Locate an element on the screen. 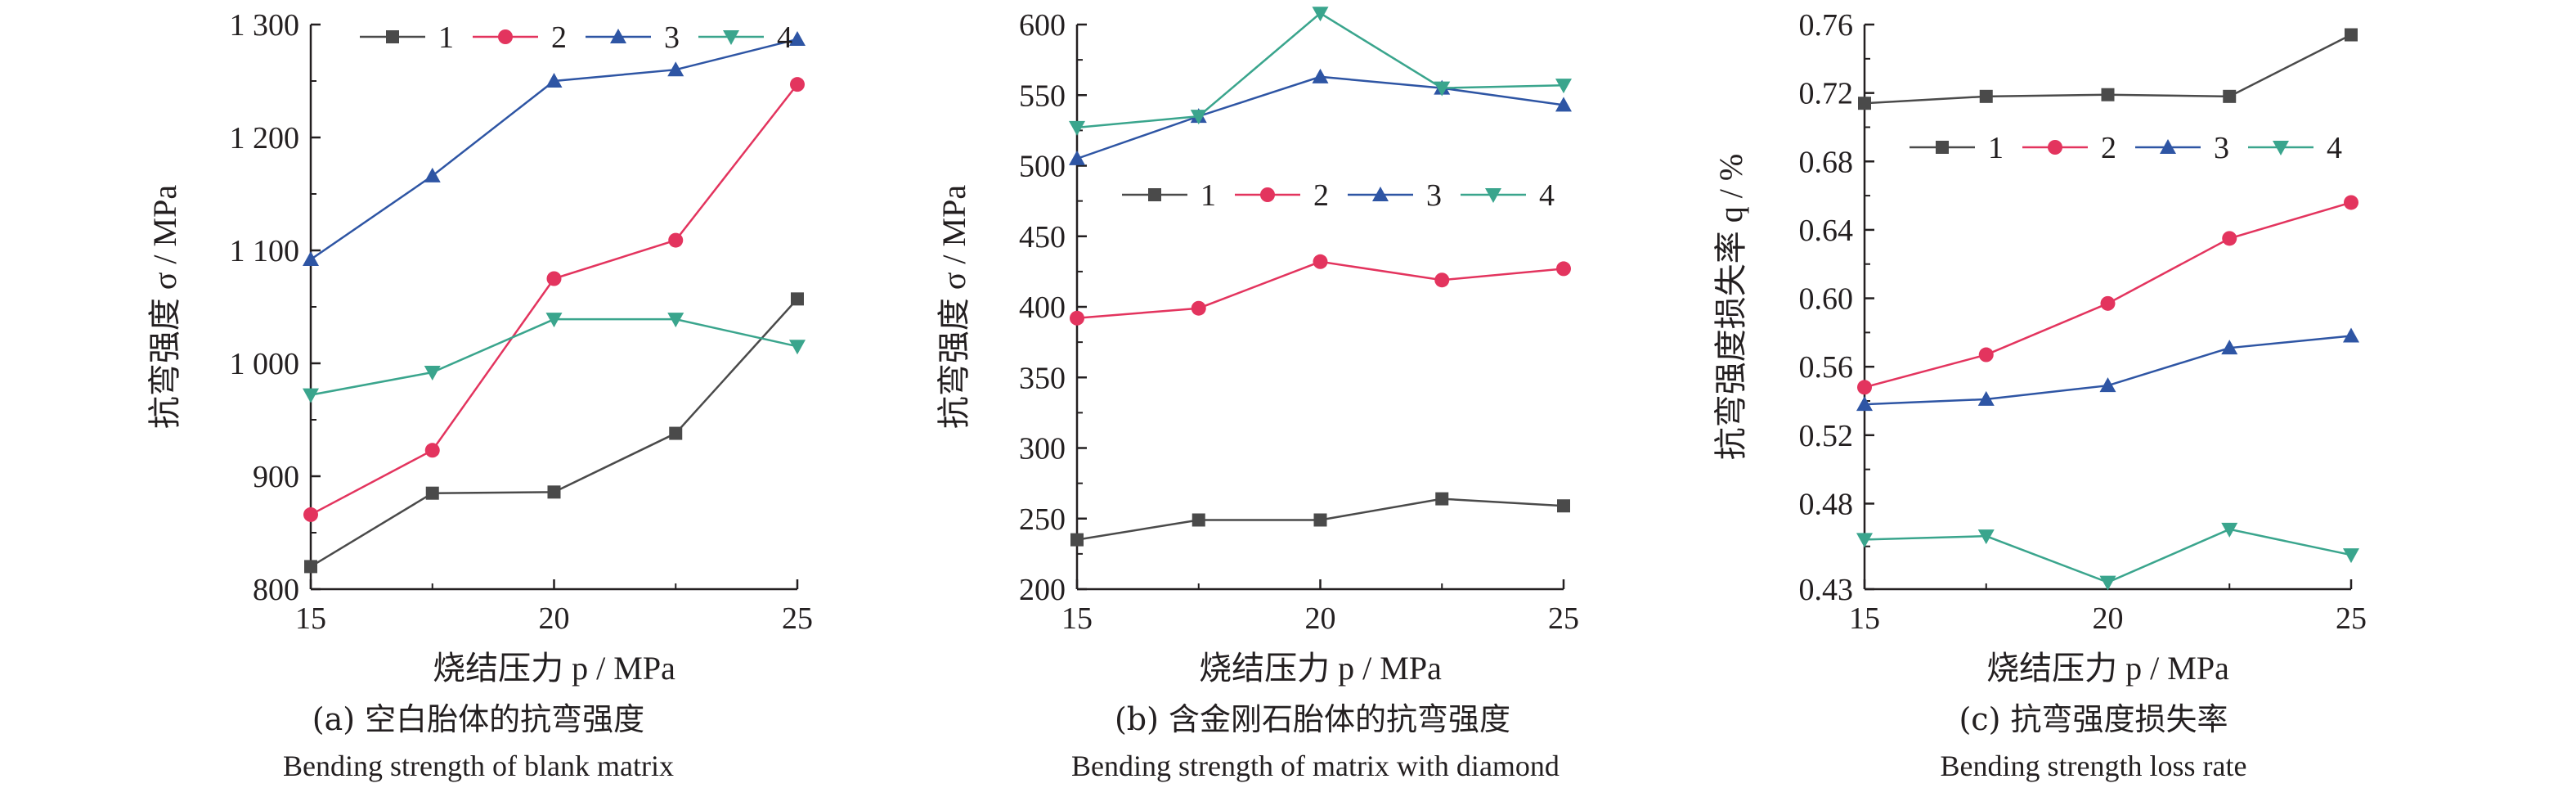 This screenshot has height=806, width=2576. x-tick-label-b: 20 is located at coordinates (1320, 618).